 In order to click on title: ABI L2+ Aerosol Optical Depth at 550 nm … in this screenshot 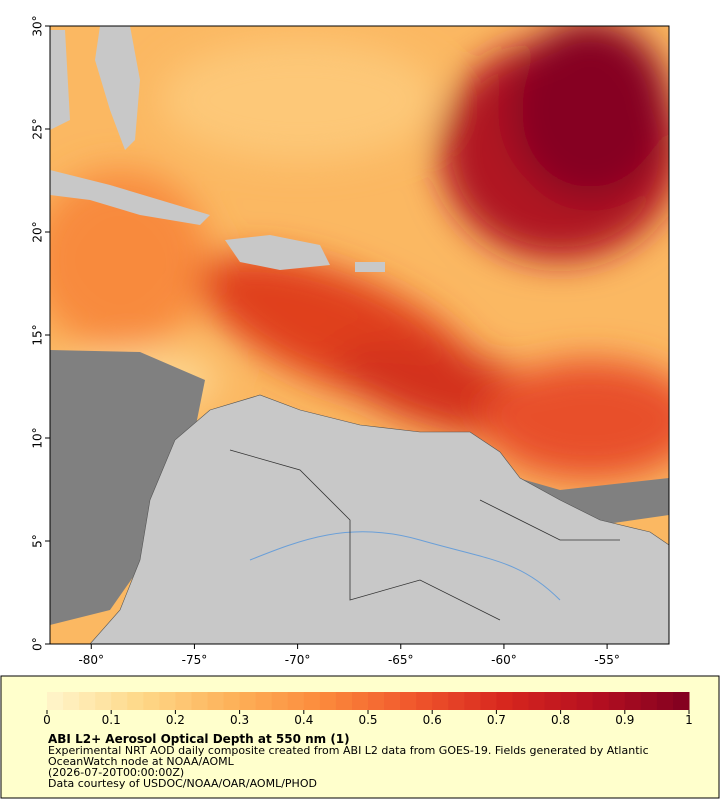, I will do `click(199, 739)`.